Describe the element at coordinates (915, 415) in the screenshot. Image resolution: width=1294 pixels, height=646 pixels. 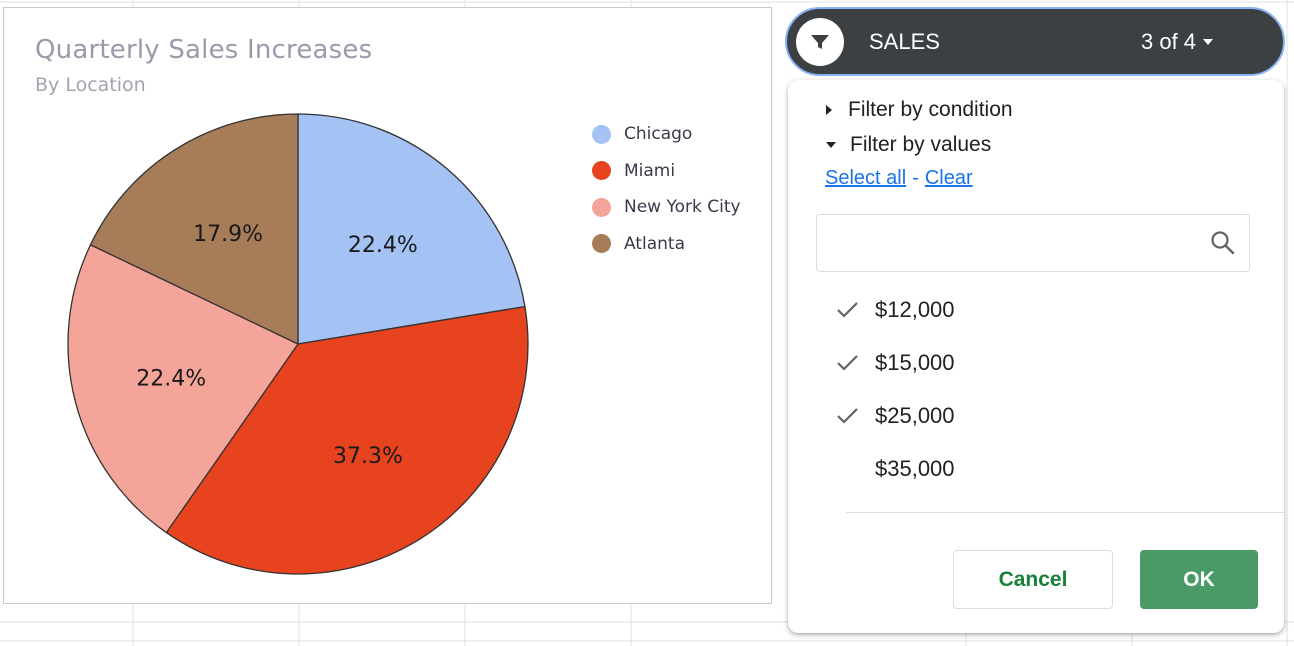
I see `value-option-label: $25,000` at that location.